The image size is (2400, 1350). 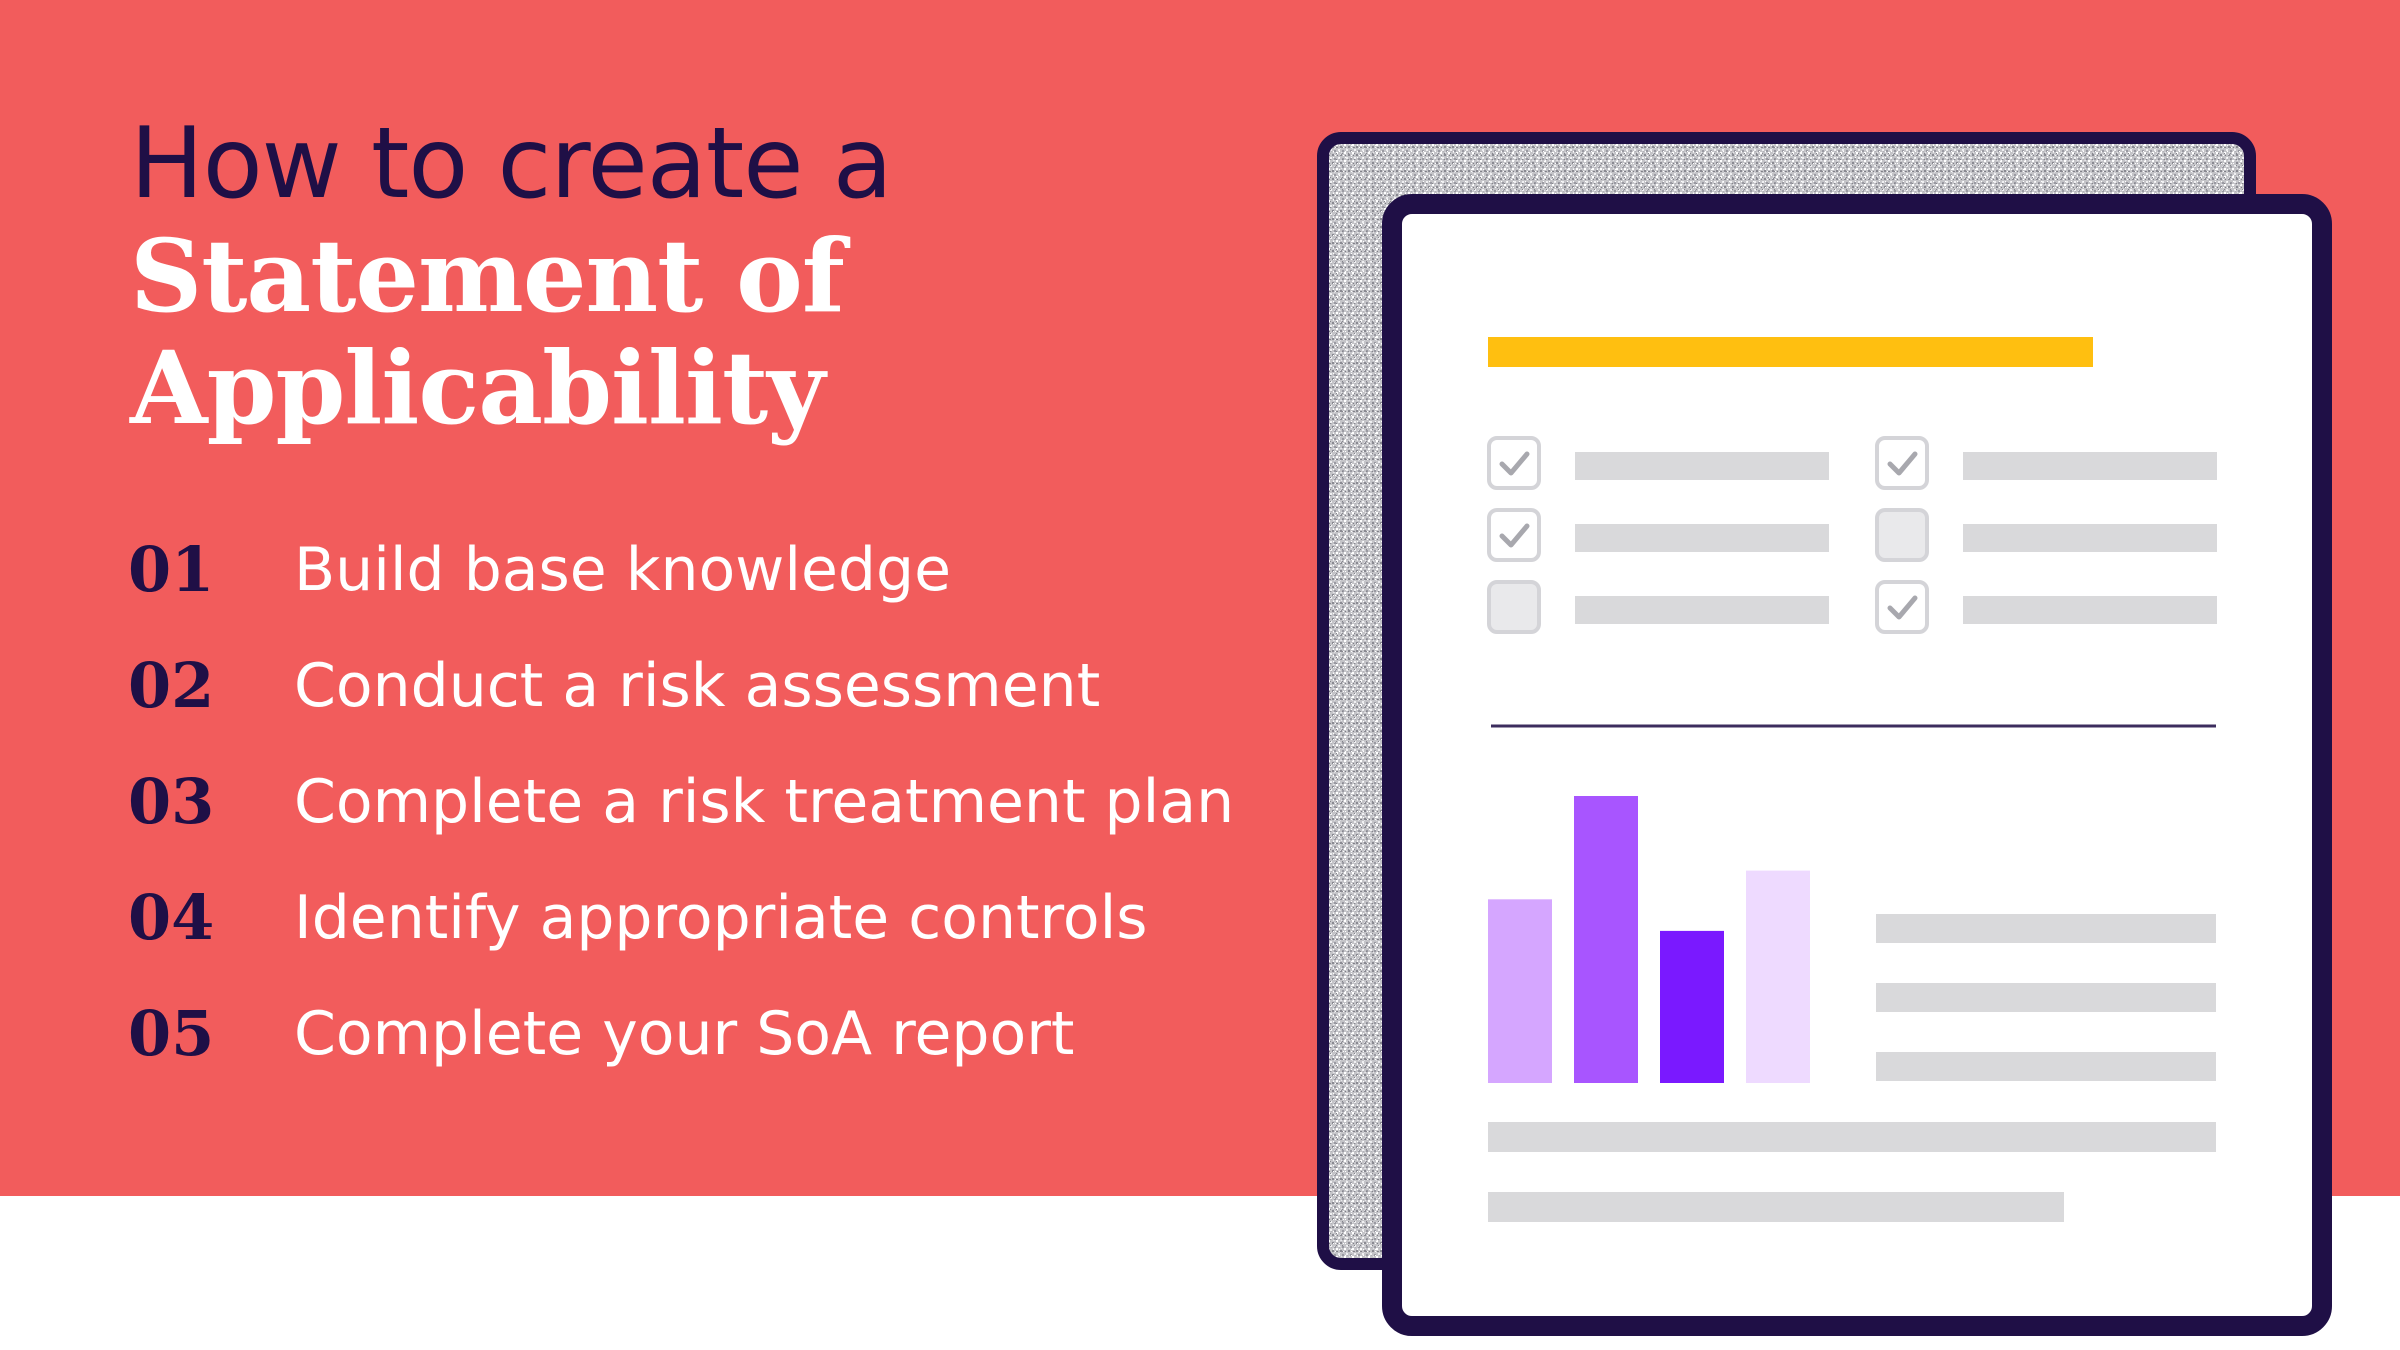 What do you see at coordinates (697, 686) in the screenshot?
I see `step-label: Conduct a risk assessment` at bounding box center [697, 686].